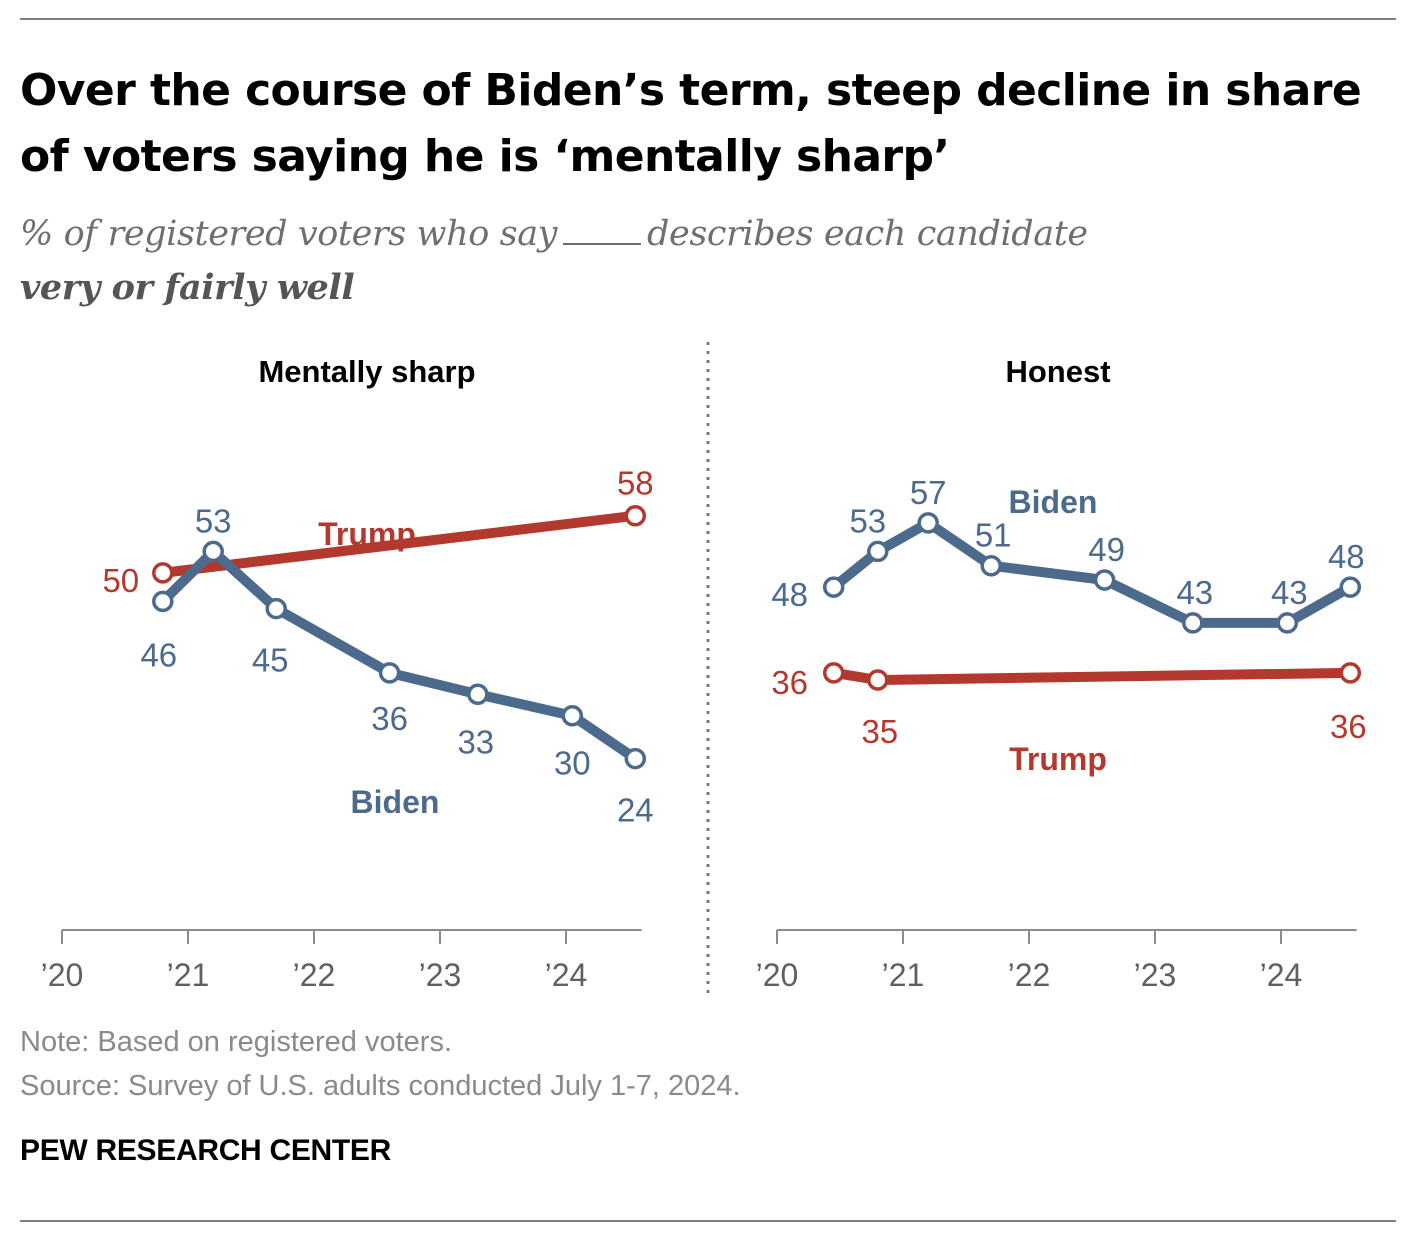 Image resolution: width=1408 pixels, height=1236 pixels. What do you see at coordinates (928, 492) in the screenshot?
I see `data-label: 57` at bounding box center [928, 492].